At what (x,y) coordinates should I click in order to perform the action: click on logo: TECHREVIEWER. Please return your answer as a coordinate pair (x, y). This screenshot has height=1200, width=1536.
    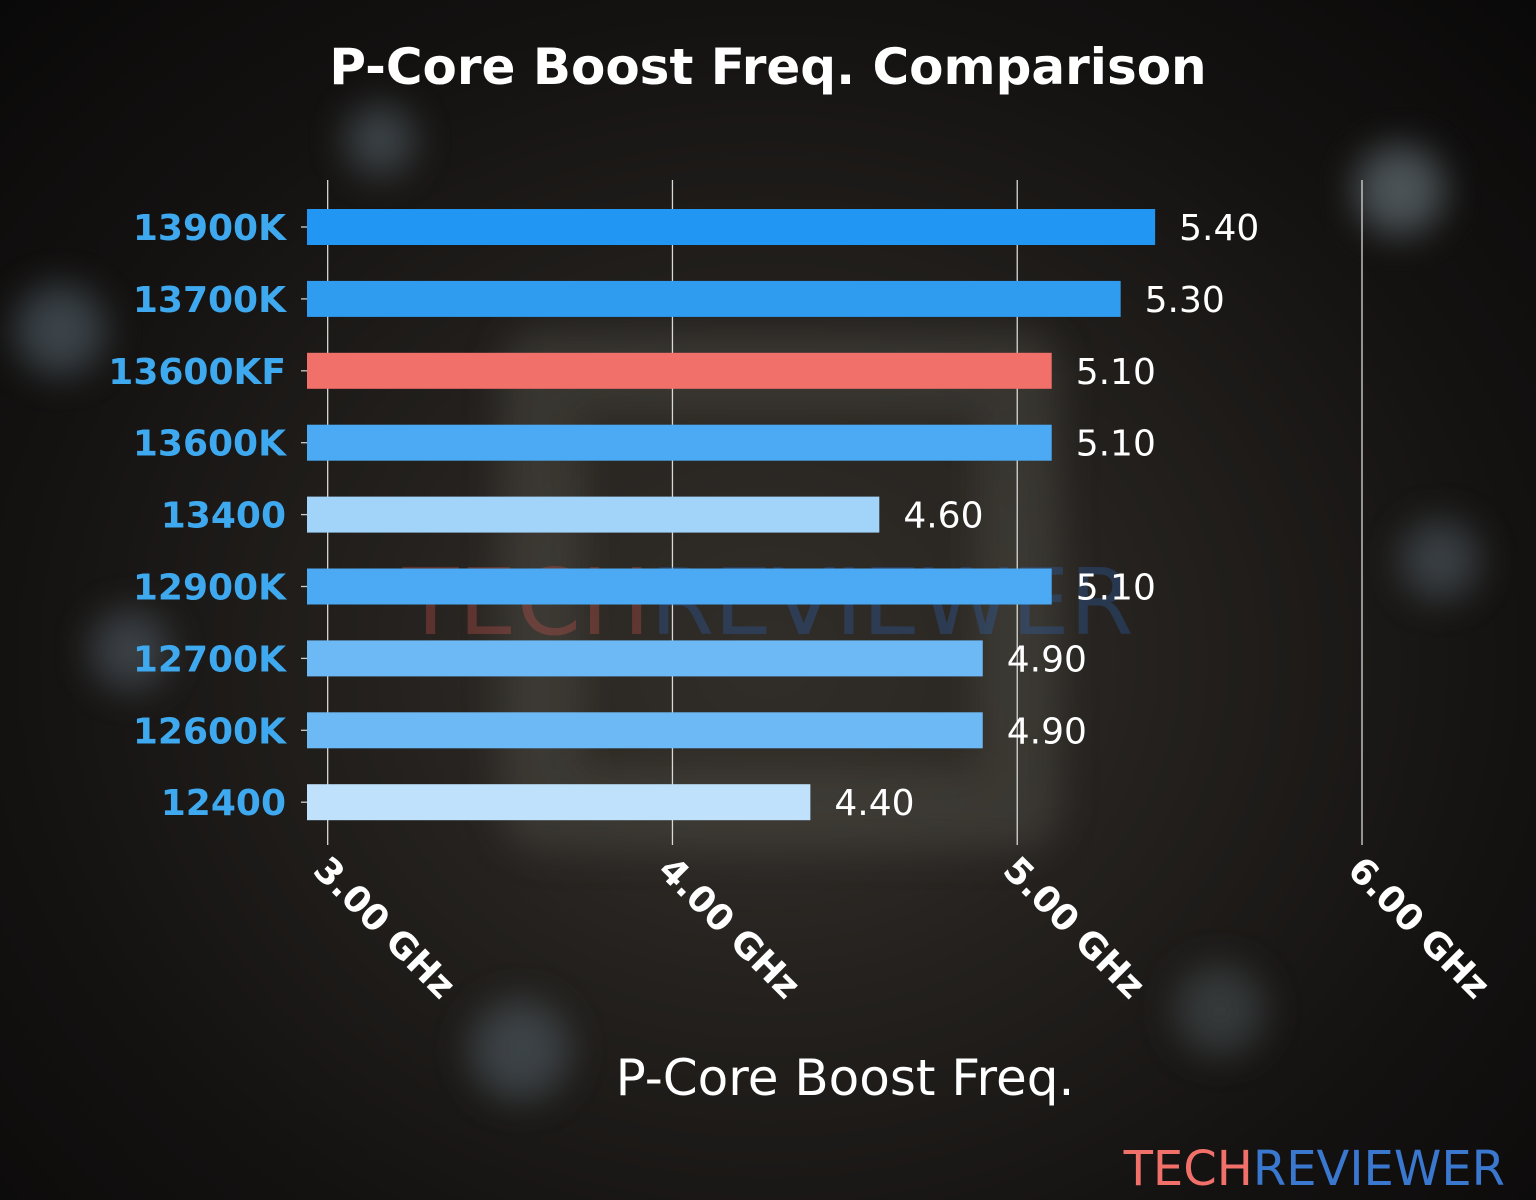
    Looking at the image, I should click on (1314, 1169).